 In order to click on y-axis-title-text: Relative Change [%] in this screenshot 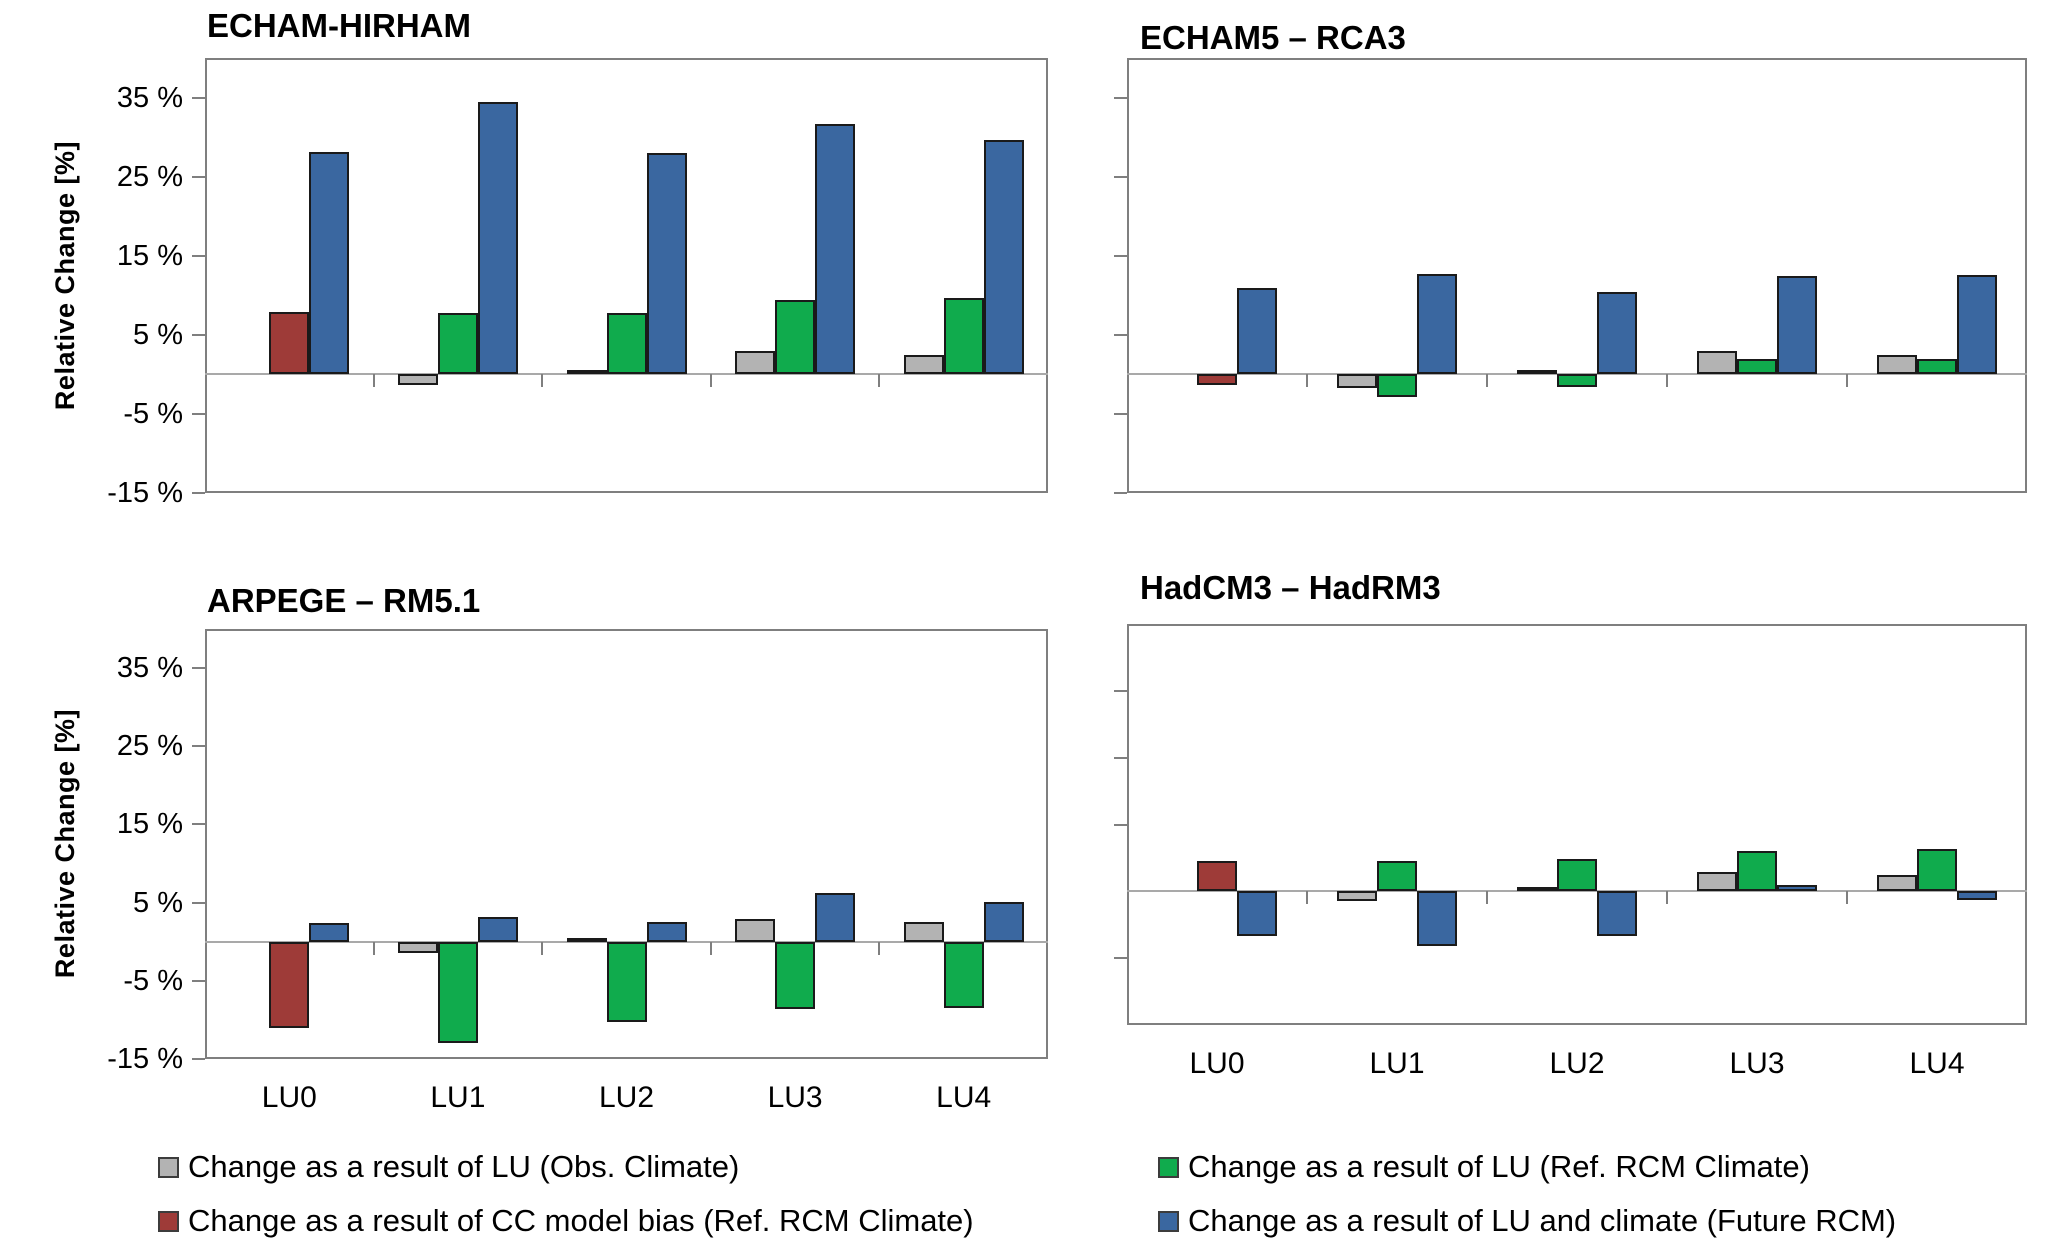, I will do `click(64, 275)`.